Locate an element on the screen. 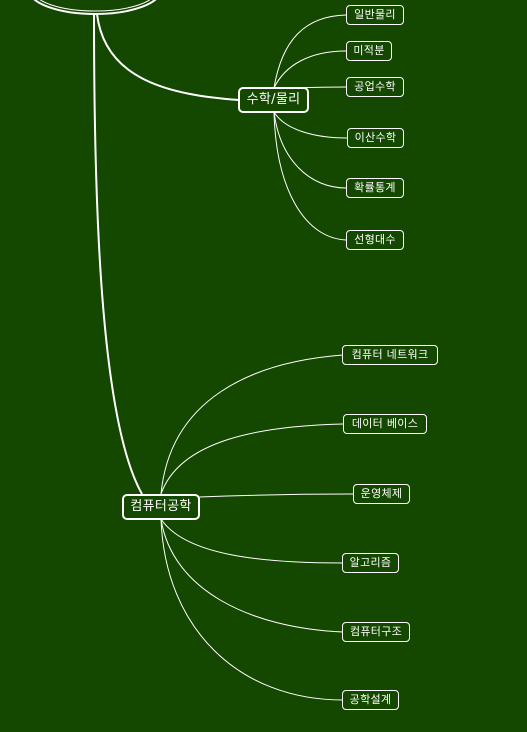 The width and height of the screenshot is (527, 732). node-linear-algebra: 선형대수 is located at coordinates (375, 240).